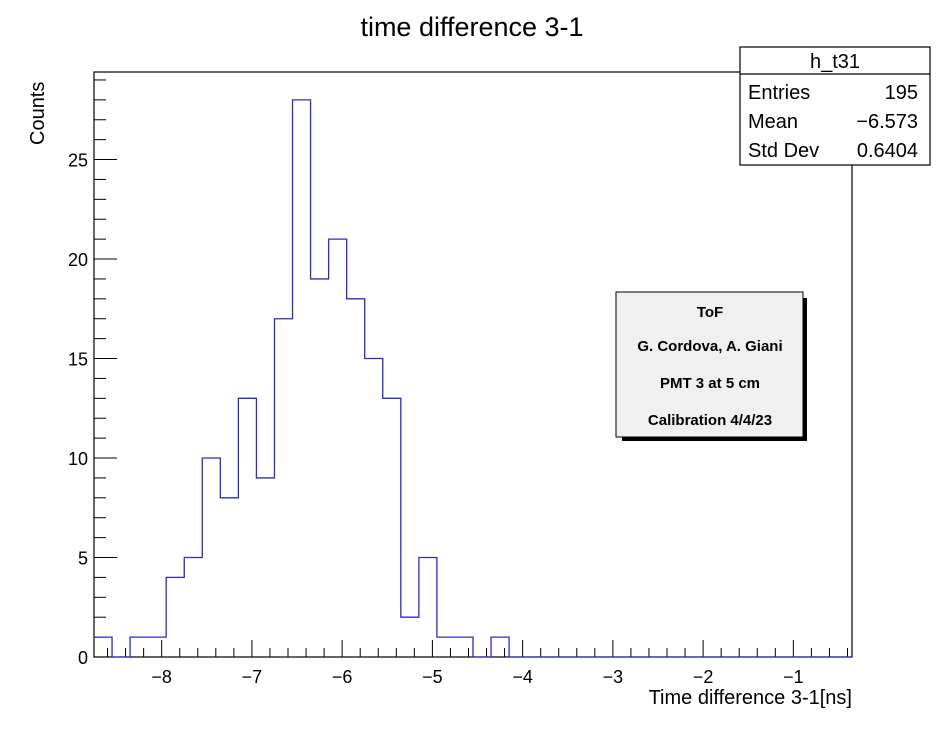  Describe the element at coordinates (779, 93) in the screenshot. I see `stats-entries-label: Entries` at that location.